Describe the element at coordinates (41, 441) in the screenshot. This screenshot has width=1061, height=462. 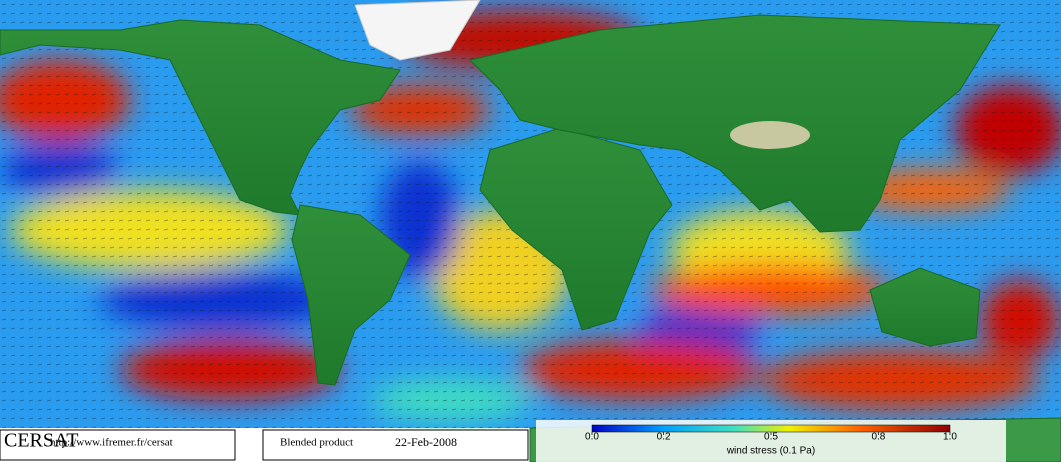
I see `logo: CERSAT` at that location.